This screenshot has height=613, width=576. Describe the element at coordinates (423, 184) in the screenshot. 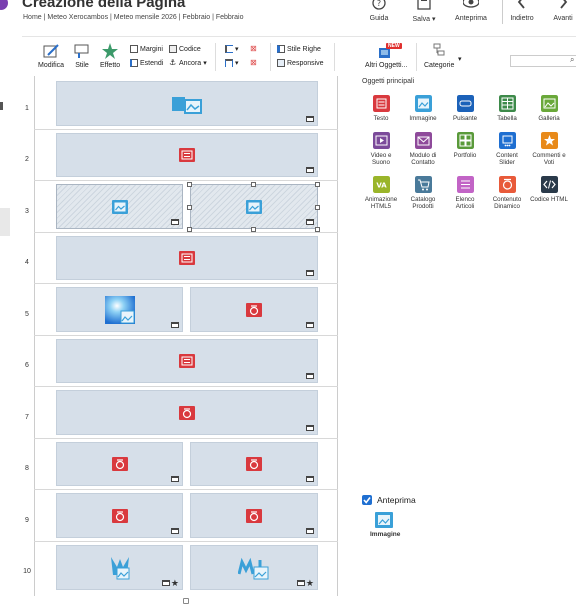

I see `catalog-icon` at that location.